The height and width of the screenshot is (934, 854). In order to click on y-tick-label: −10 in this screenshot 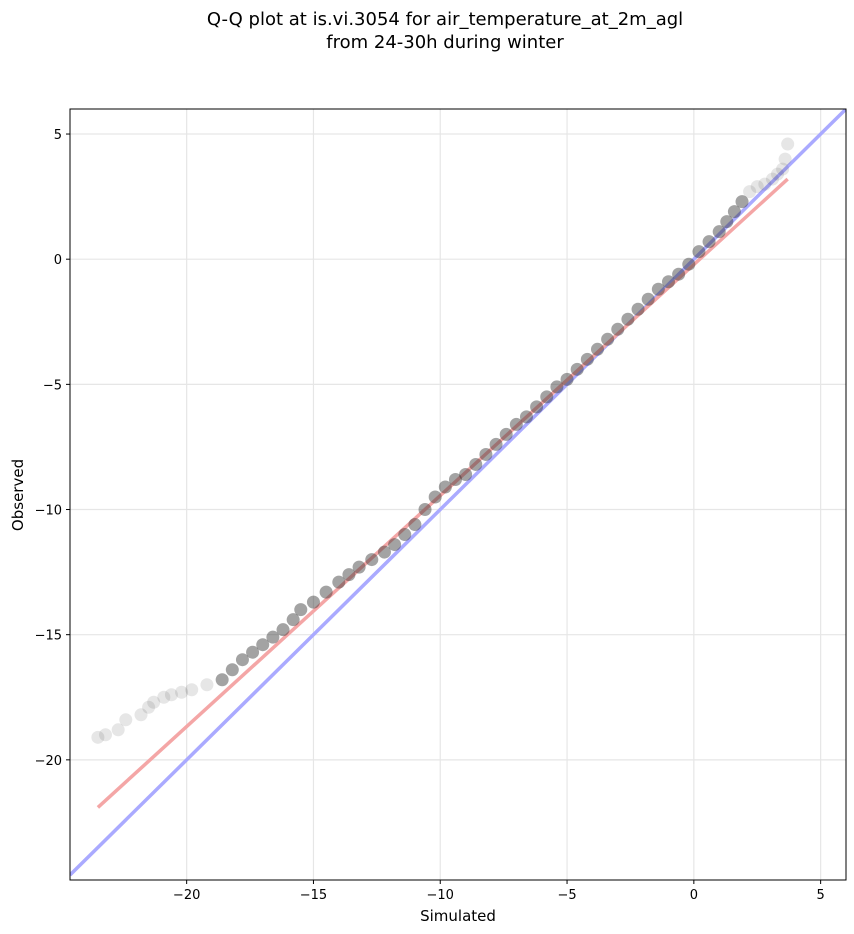, I will do `click(48, 511)`.